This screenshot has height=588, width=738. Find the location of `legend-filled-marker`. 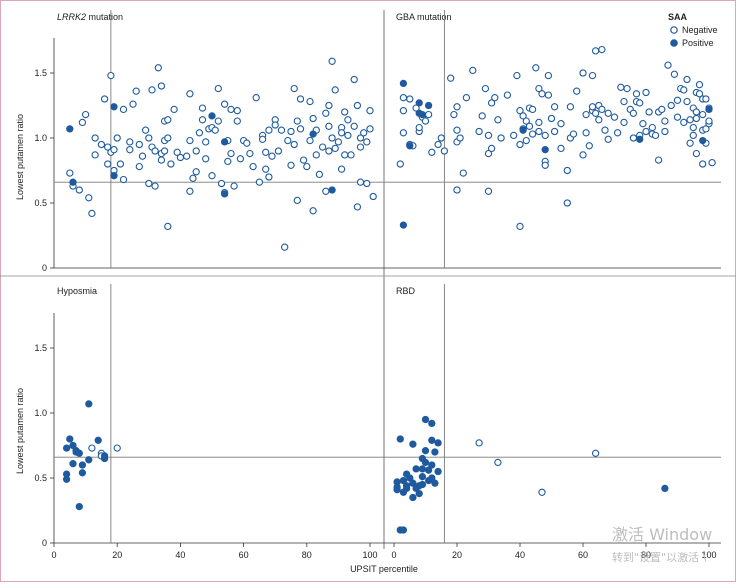

legend-filled-marker is located at coordinates (674, 43).